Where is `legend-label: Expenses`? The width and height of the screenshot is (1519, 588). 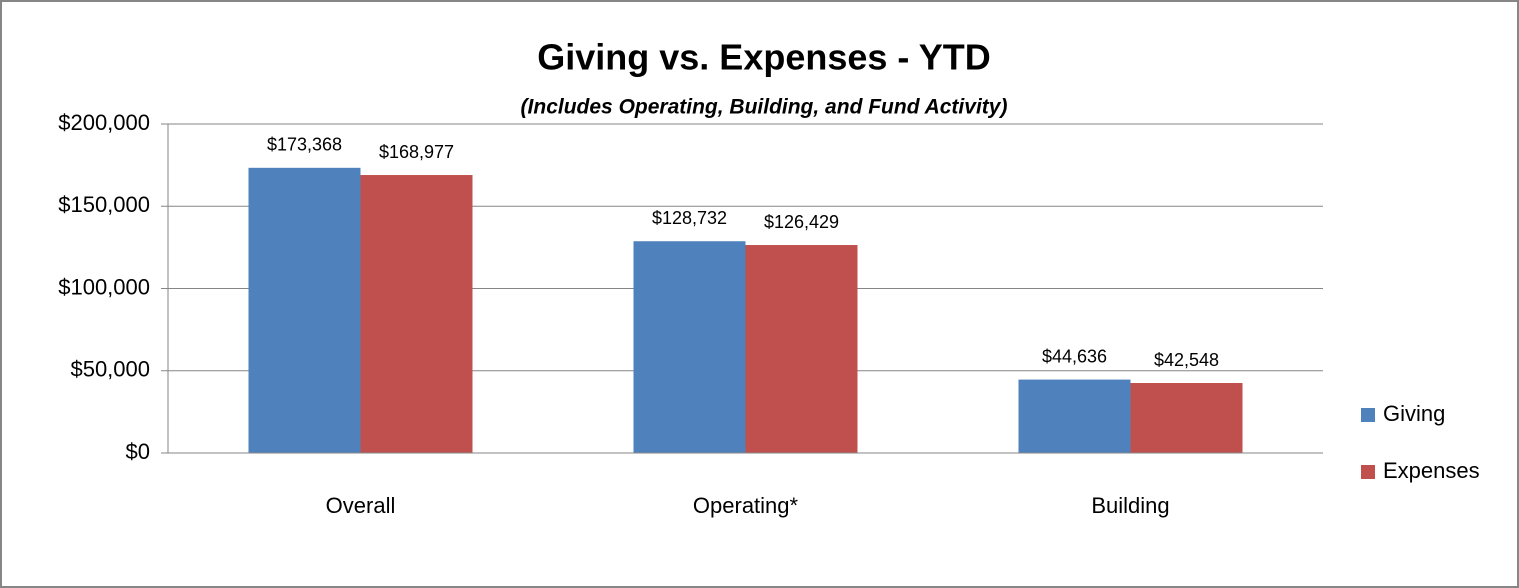 legend-label: Expenses is located at coordinates (1431, 470).